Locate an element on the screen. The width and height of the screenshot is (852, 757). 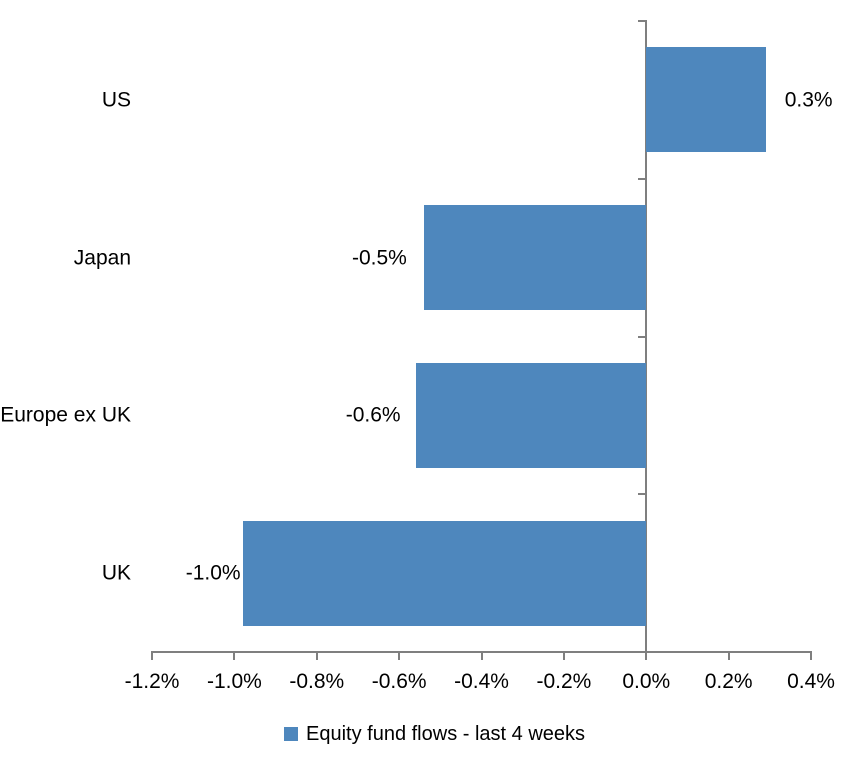
x-tick-label: -1.2% is located at coordinates (152, 681).